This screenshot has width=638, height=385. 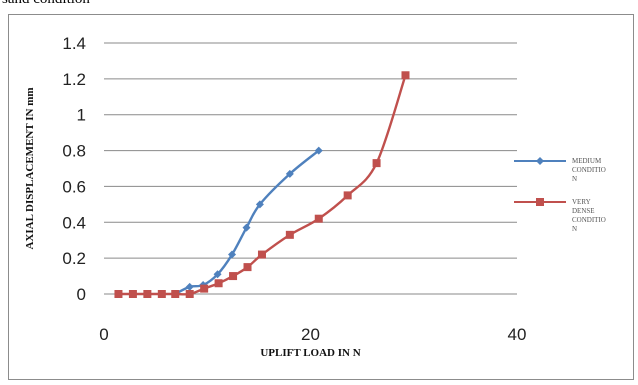 I want to click on y-axis-title: AXIAL DISPLACEMENT IN mm, so click(x=30, y=168).